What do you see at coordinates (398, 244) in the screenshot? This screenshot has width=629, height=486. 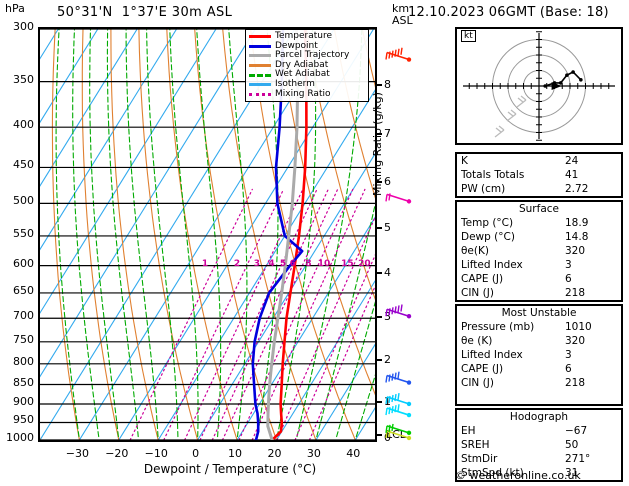 I see `wind-barb-column` at bounding box center [398, 244].